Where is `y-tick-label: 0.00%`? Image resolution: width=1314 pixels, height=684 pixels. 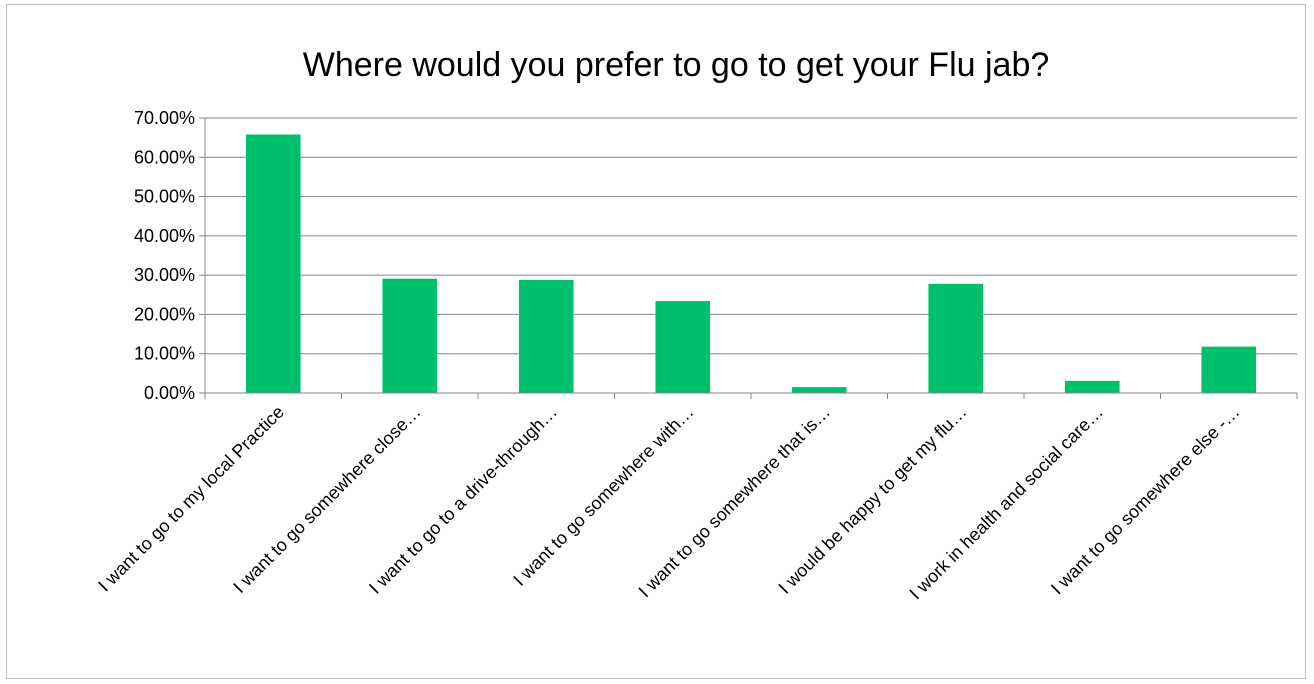 y-tick-label: 0.00% is located at coordinates (169, 393).